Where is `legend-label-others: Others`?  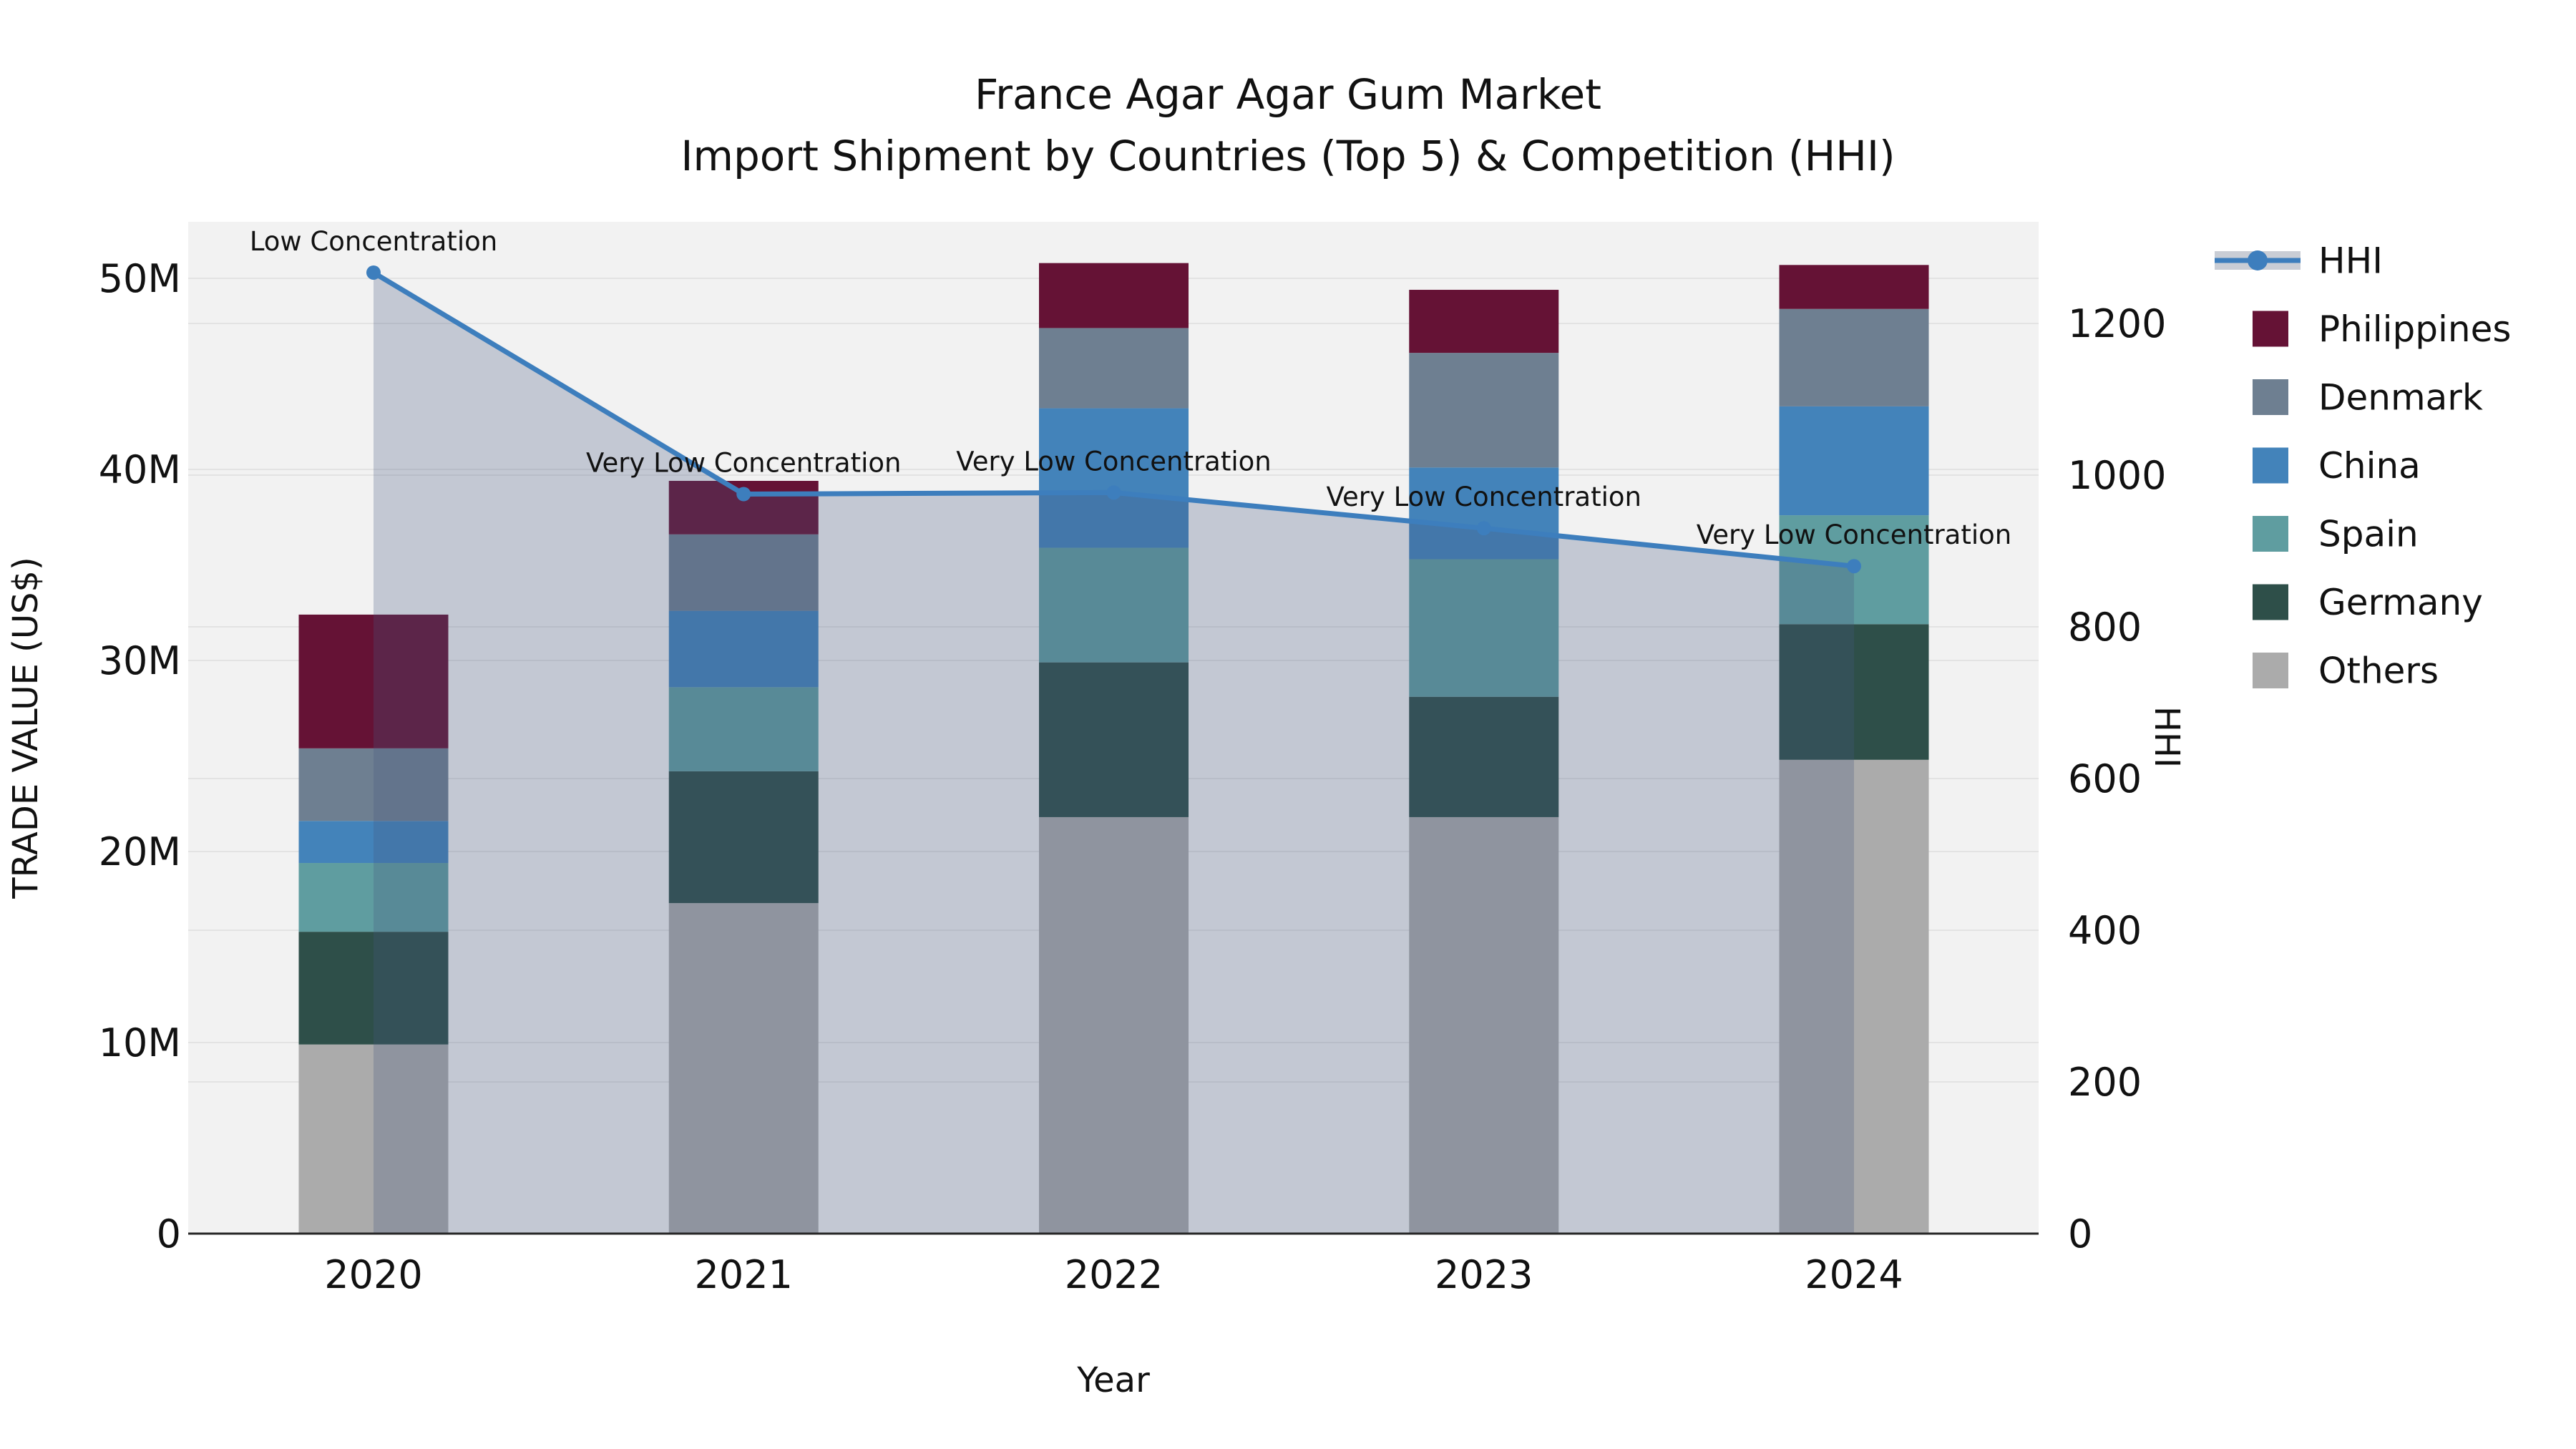 legend-label-others: Others is located at coordinates (2378, 671).